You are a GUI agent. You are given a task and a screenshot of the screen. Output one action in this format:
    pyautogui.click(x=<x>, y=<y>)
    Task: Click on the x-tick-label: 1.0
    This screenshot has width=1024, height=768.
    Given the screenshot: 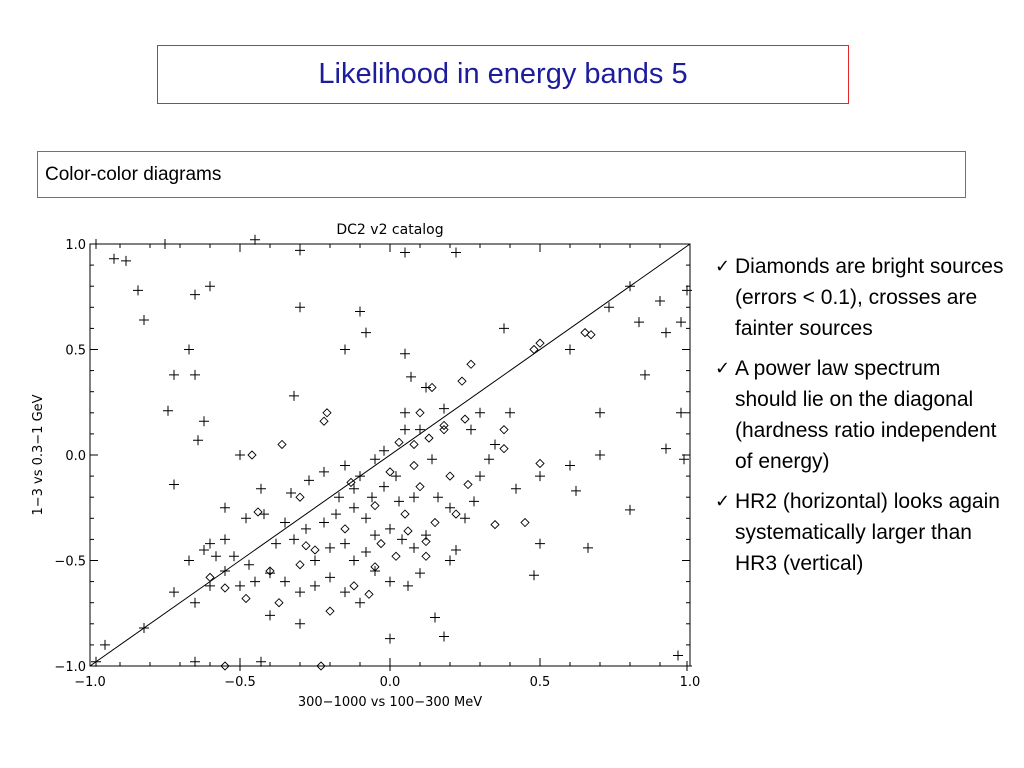 What is the action you would take?
    pyautogui.click(x=690, y=682)
    